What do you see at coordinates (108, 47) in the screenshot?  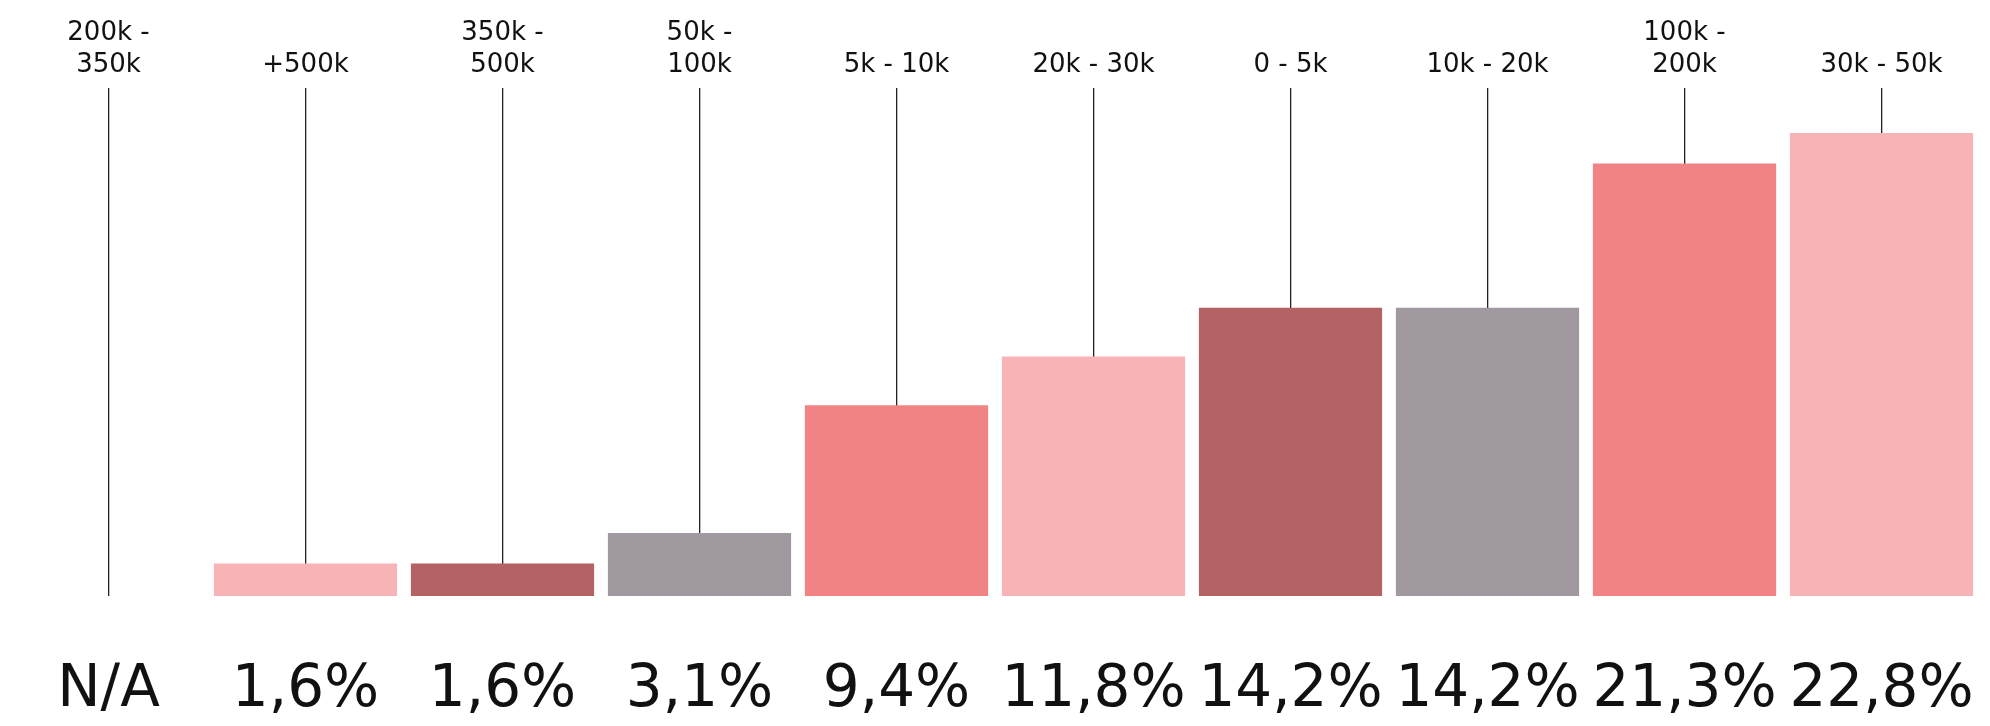 I see `x-tick-label: 200k - 350k` at bounding box center [108, 47].